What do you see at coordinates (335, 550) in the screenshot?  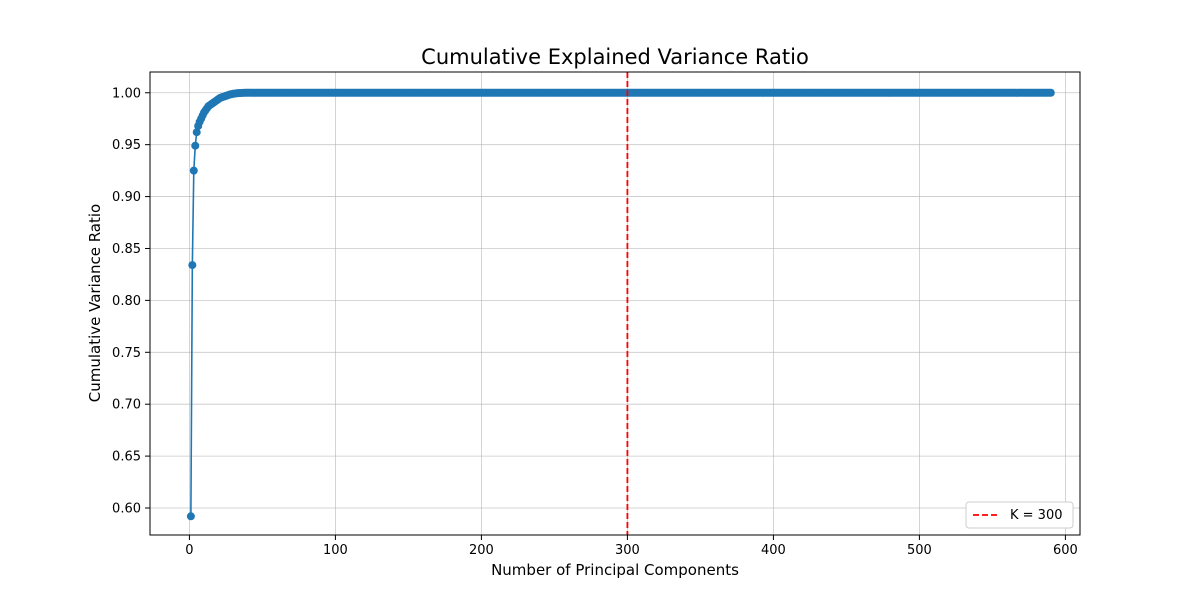 I see `x-tick-label: 100` at bounding box center [335, 550].